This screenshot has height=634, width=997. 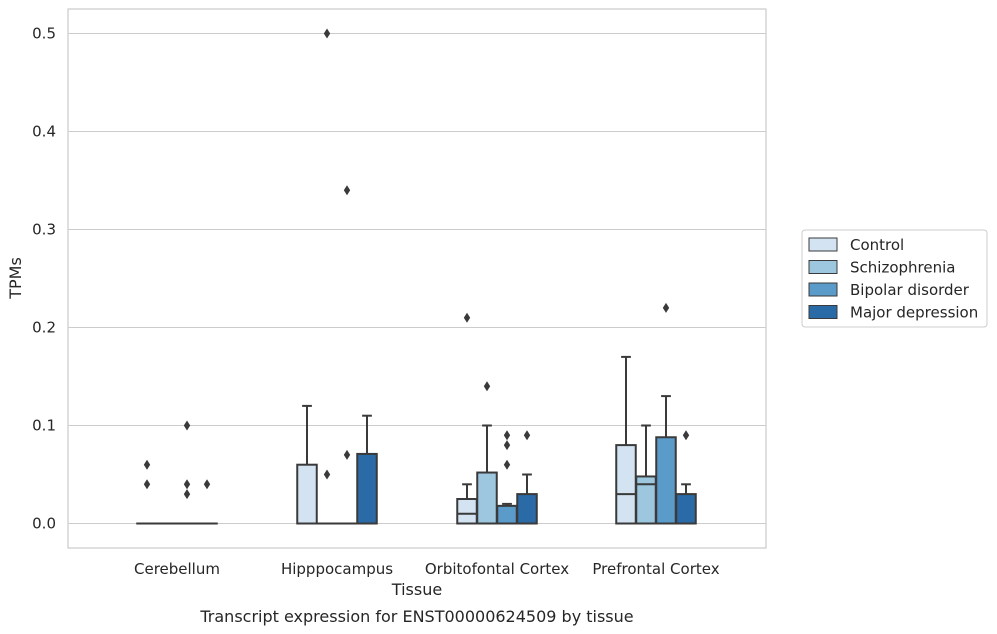 I want to click on y-tick-label: 0.0, so click(x=44, y=524).